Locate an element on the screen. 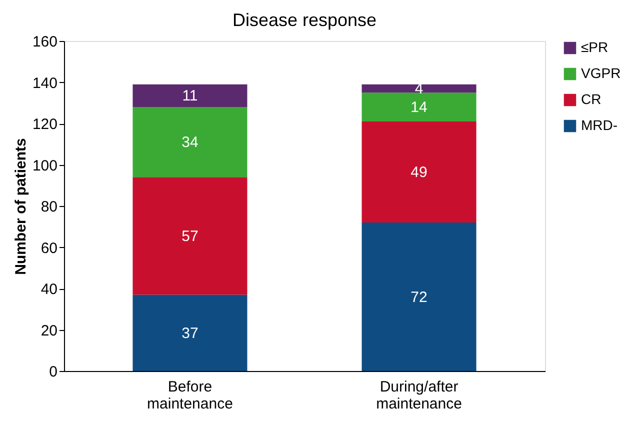 This screenshot has width=633, height=423. y-tick-label: 20 is located at coordinates (49, 331).